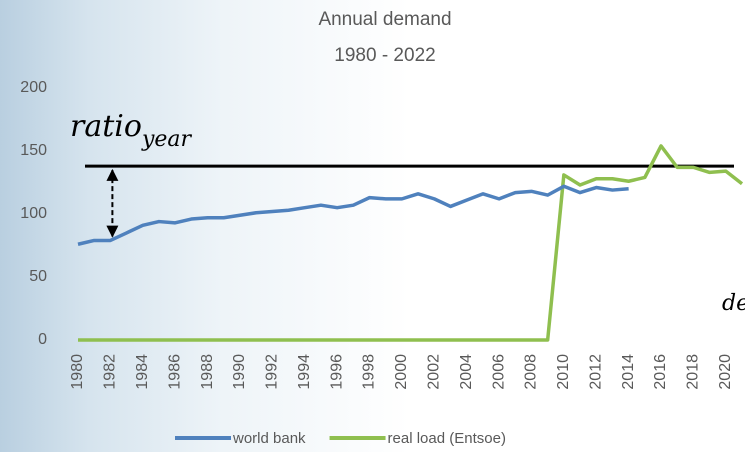 The height and width of the screenshot is (452, 745). I want to click on x-tick-label: 1982, so click(110, 372).